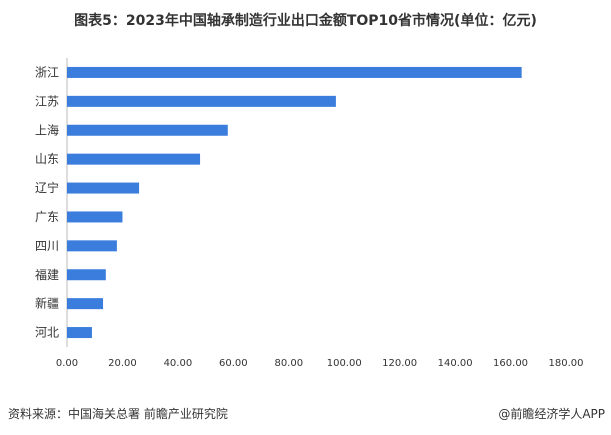 The image size is (611, 435). What do you see at coordinates (47, 72) in the screenshot?
I see `category-label-1: 浙江` at bounding box center [47, 72].